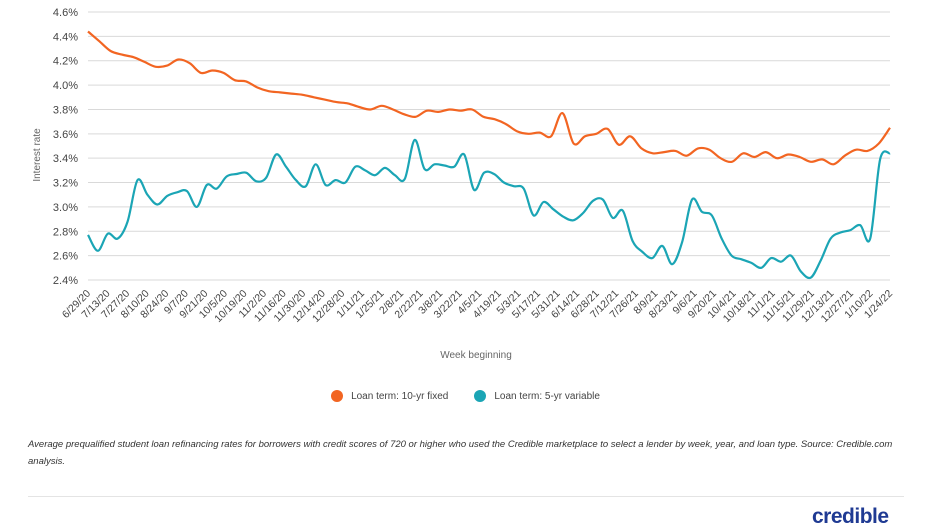  Describe the element at coordinates (65, 110) in the screenshot. I see `y-tick-label: 3.8%` at that location.